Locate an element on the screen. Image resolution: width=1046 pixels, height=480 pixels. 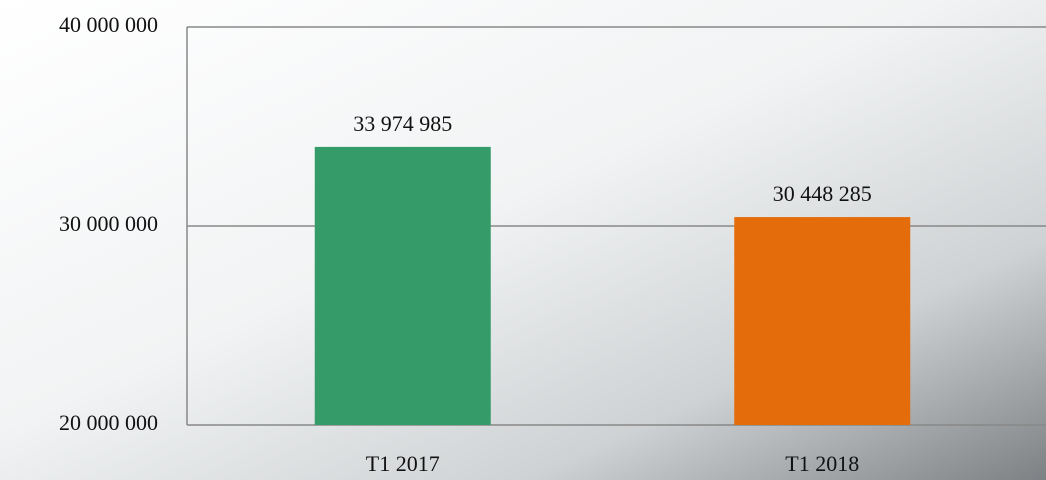
x-tick-label: T1 2017 is located at coordinates (403, 463).